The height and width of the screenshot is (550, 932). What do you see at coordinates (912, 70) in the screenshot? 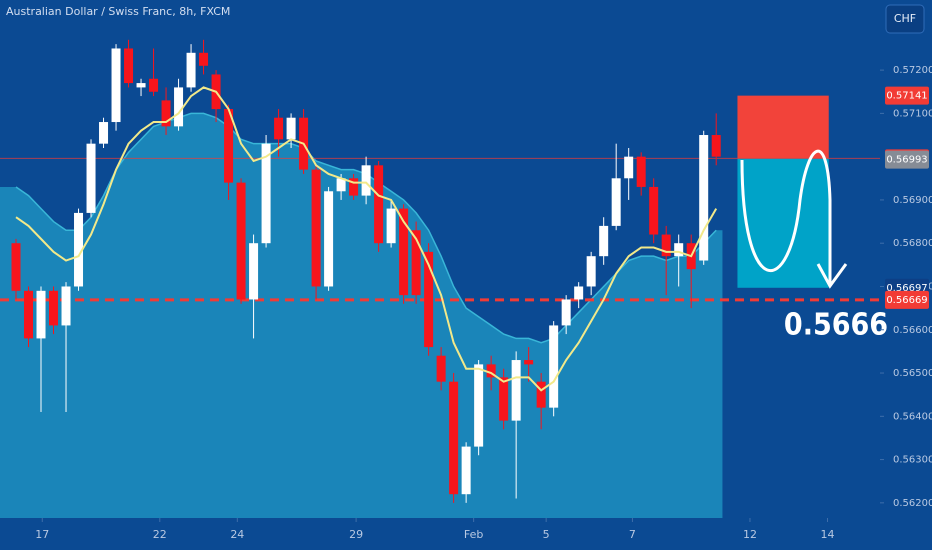
I see `y-tick-label: 0.57200` at bounding box center [912, 70].